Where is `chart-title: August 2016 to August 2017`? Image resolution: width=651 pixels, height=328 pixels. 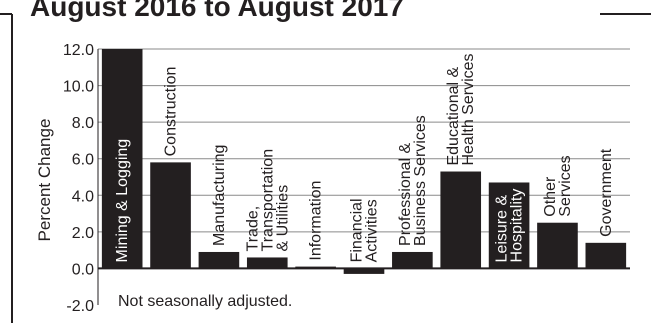
chart-title: August 2016 to August 2017 is located at coordinates (217, 11).